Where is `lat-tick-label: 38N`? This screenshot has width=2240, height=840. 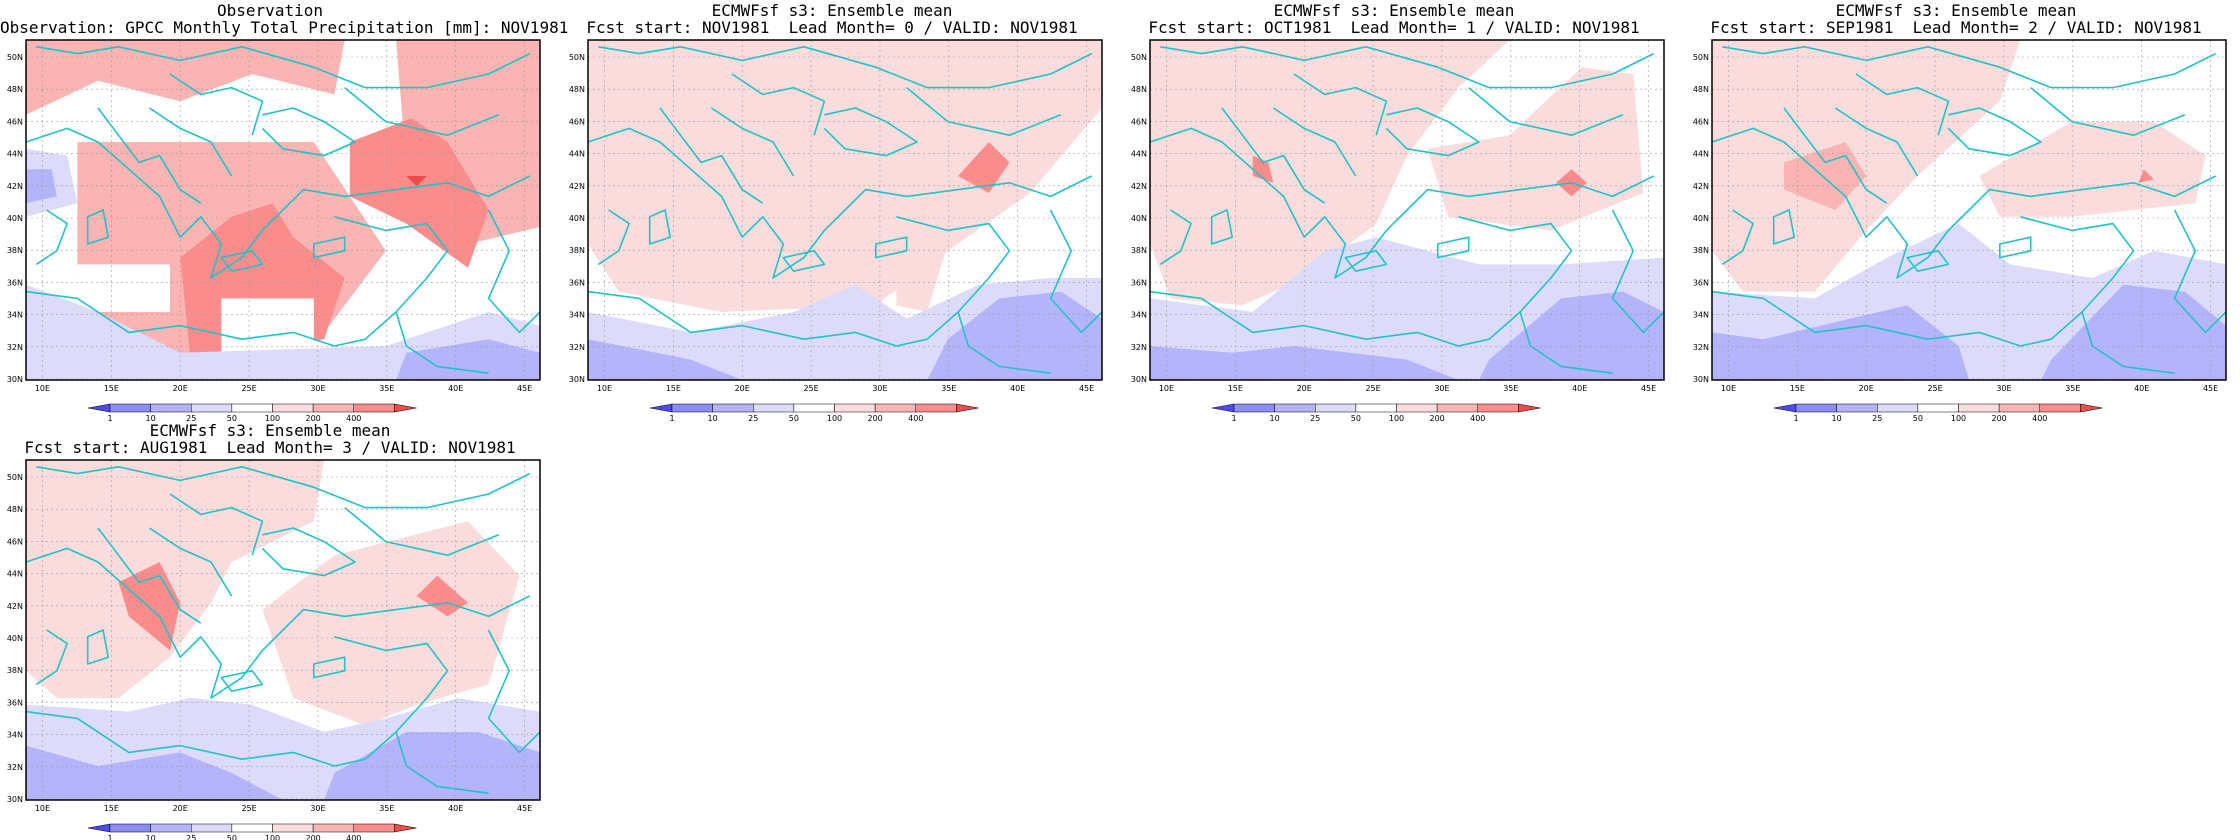
lat-tick-label: 38N is located at coordinates (577, 250).